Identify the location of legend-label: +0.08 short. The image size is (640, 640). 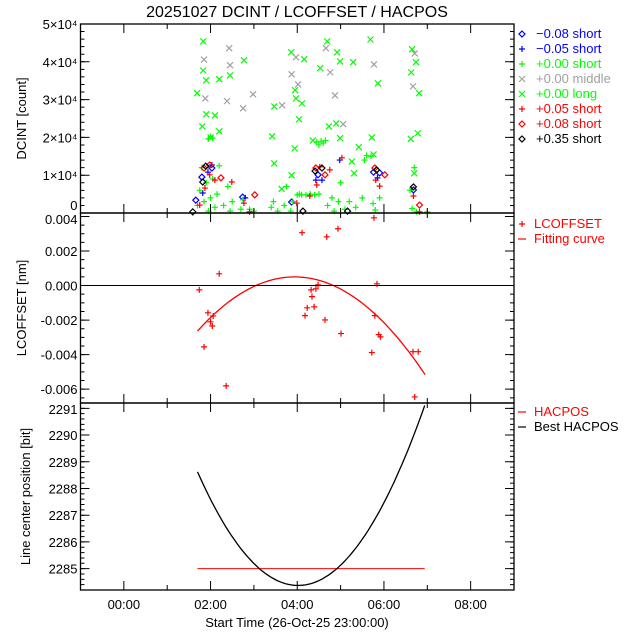
(569, 123).